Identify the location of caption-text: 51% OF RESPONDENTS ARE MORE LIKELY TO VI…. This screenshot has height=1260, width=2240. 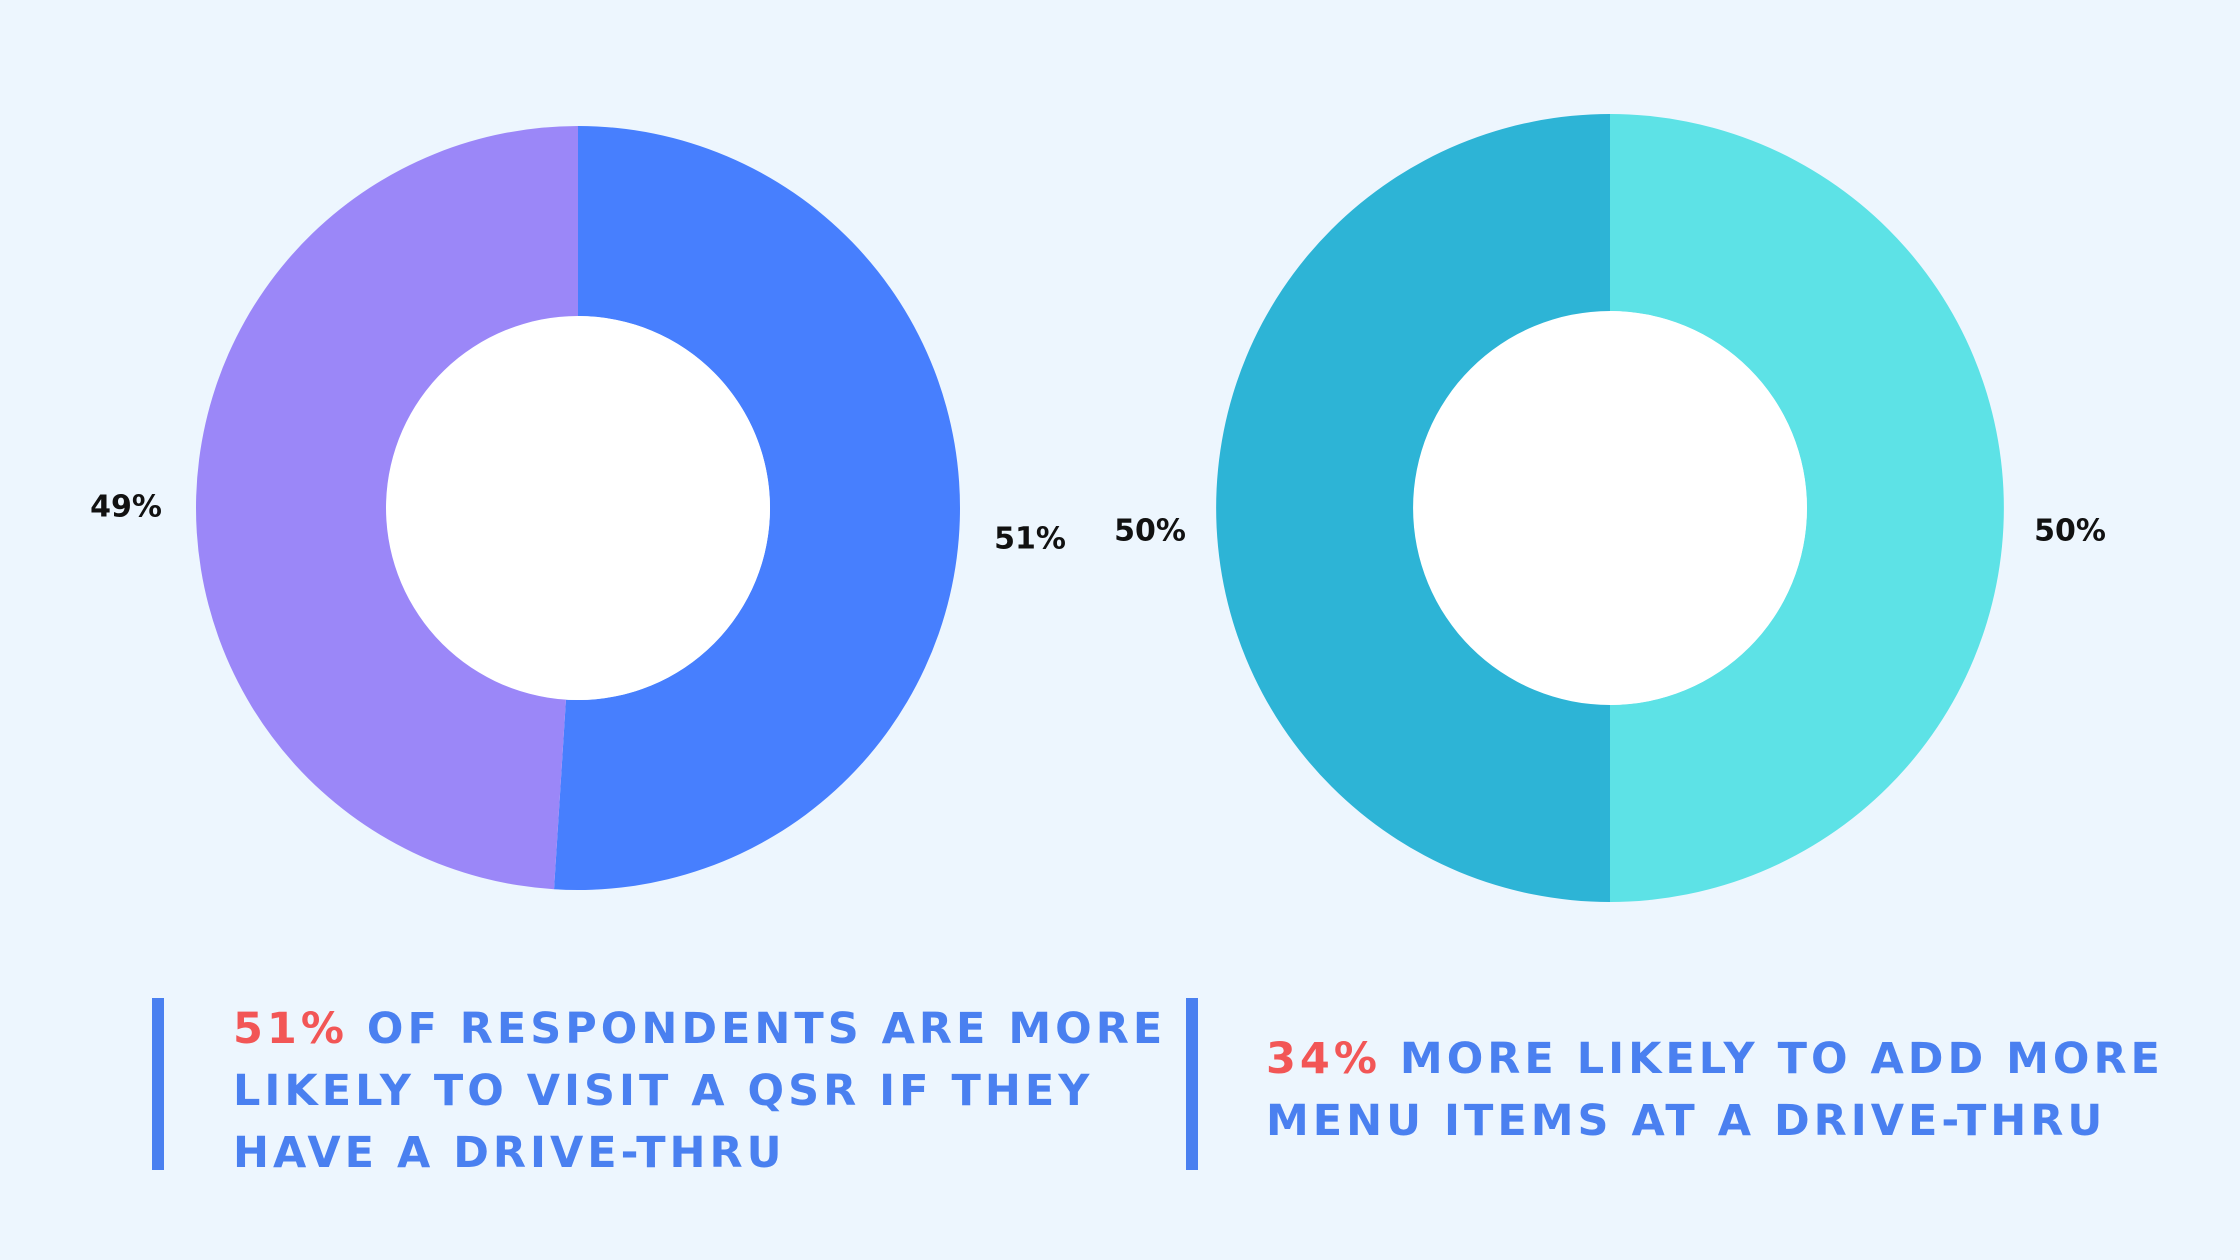
(699, 1091).